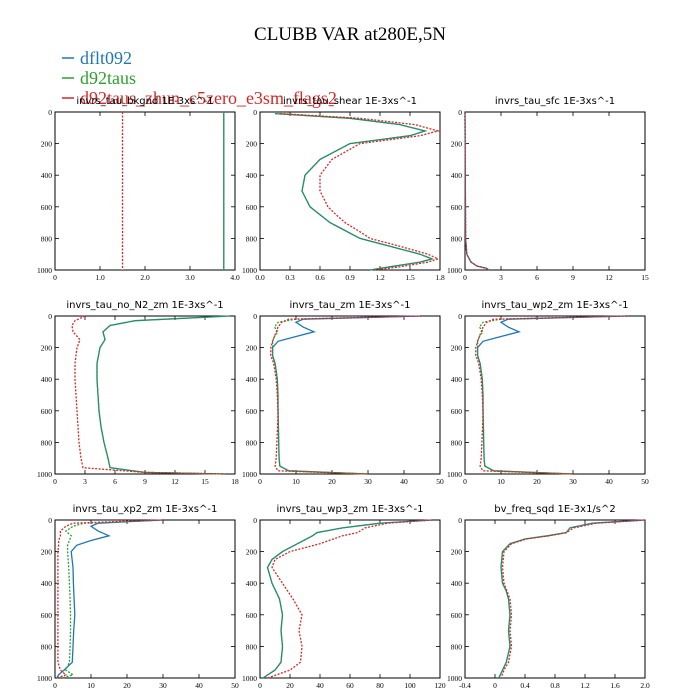 Image resolution: width=700 pixels, height=700 pixels. Describe the element at coordinates (349, 305) in the screenshot. I see `panel-title: invrs_tau_zm 1E-3xs^-1` at that location.